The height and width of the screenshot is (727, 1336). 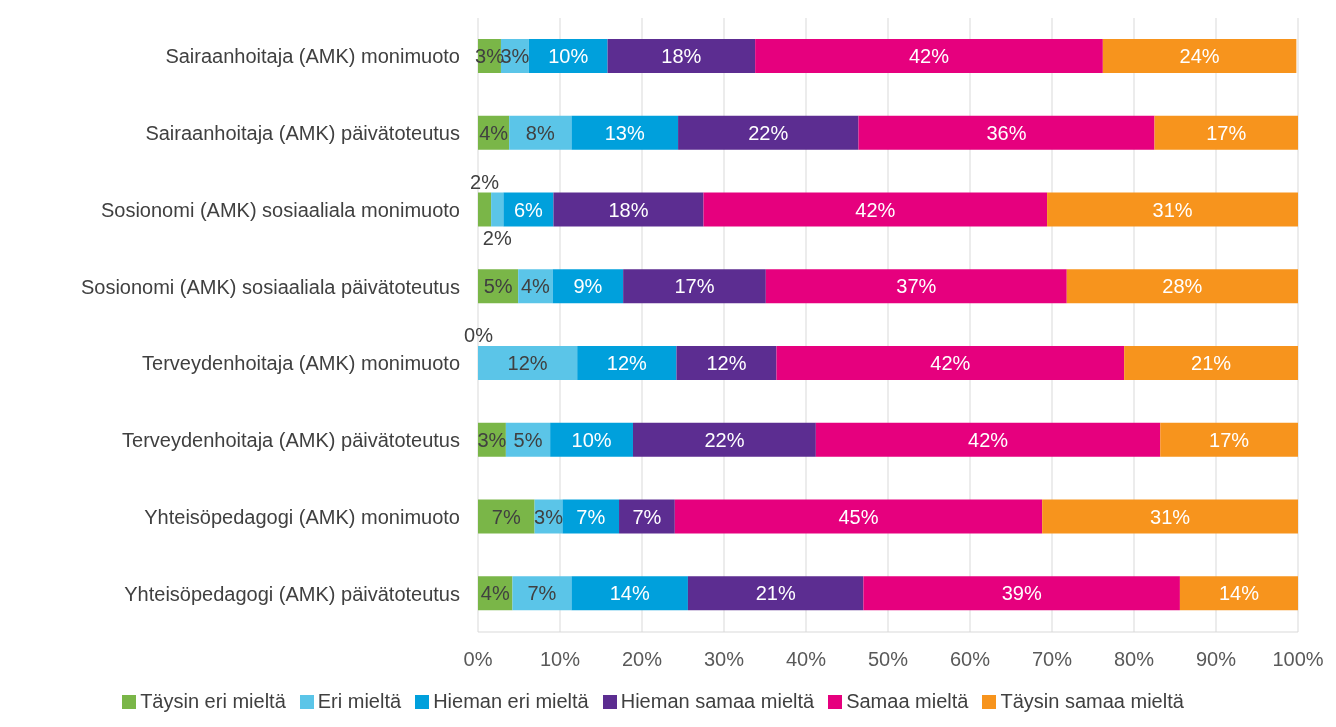 I want to click on data-label: 37%, so click(x=916, y=286).